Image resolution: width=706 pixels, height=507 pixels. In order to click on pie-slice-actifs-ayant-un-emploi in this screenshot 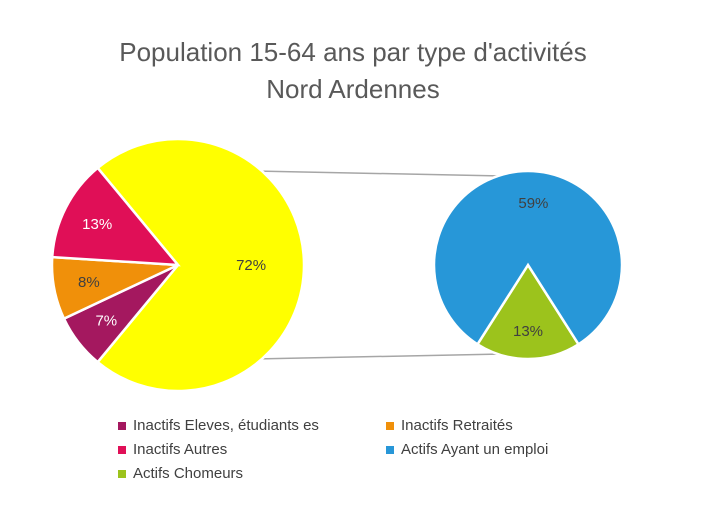, I will do `click(528, 258)`.